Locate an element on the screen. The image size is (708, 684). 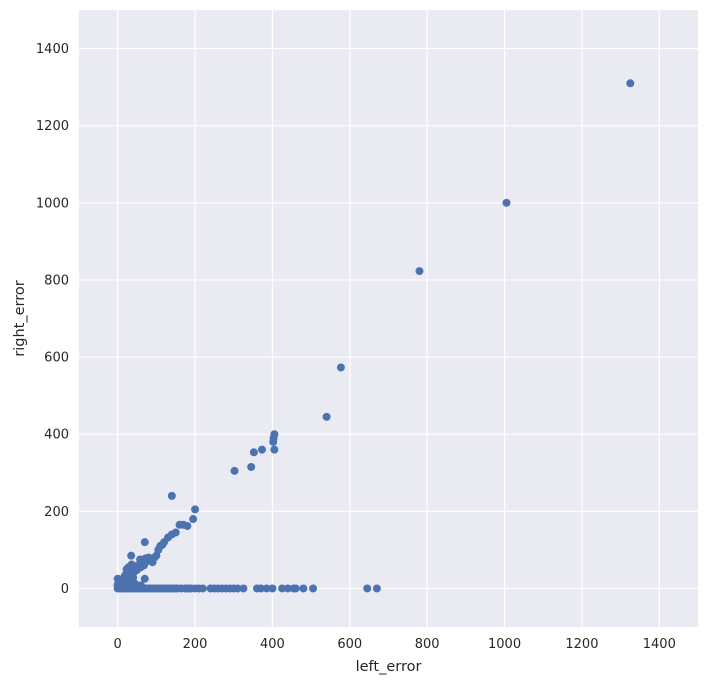
y-tick-label: 1200 is located at coordinates (52, 126).